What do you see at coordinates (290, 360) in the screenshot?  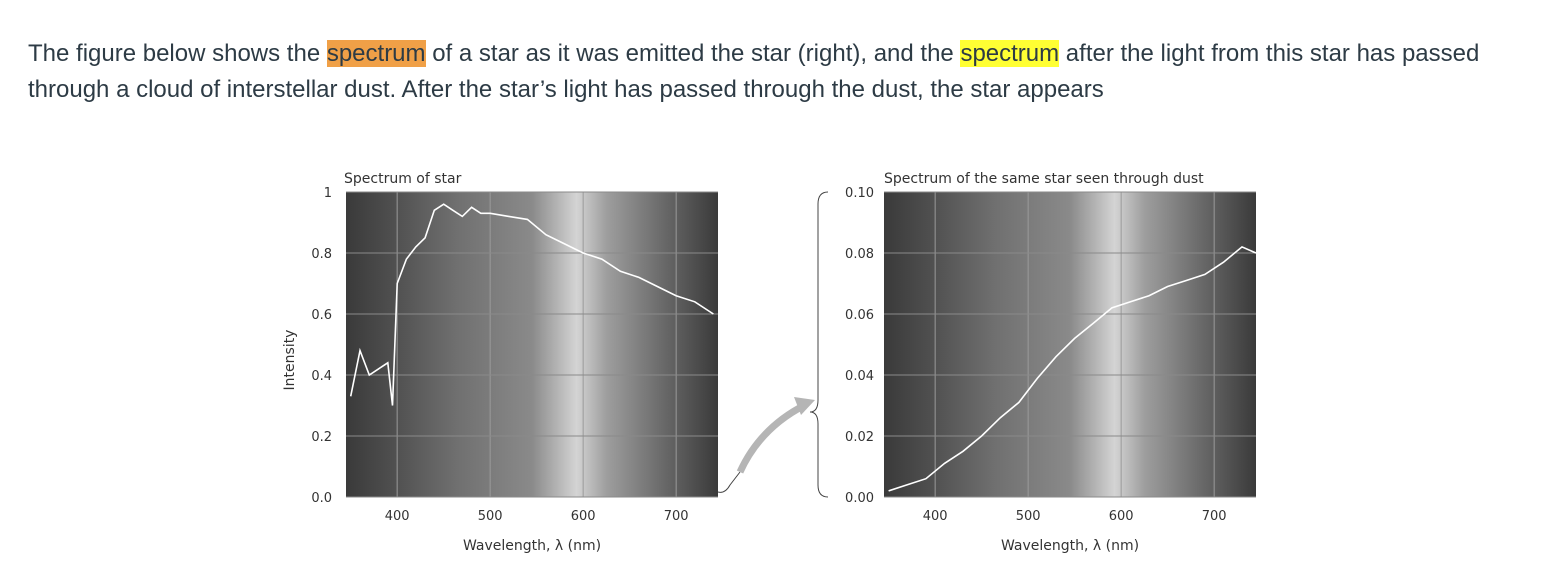 I see `y-axis-label: Intensity` at bounding box center [290, 360].